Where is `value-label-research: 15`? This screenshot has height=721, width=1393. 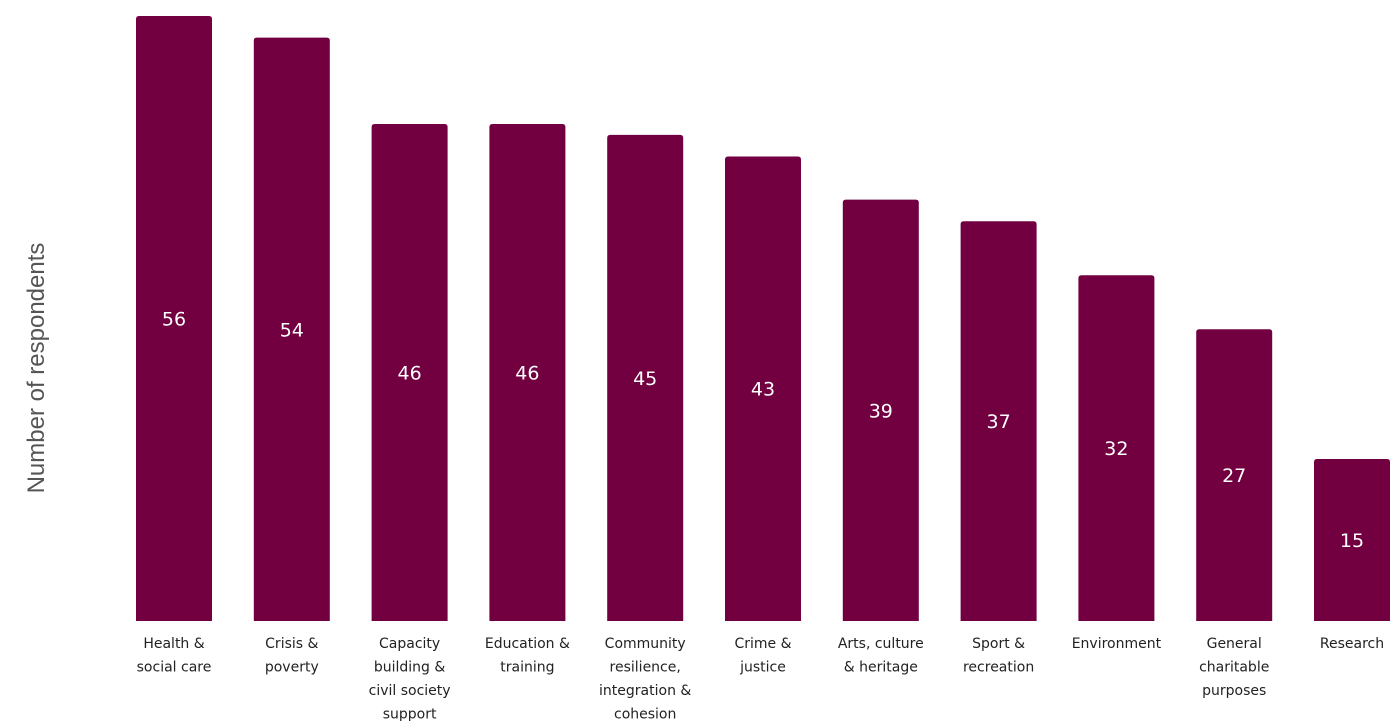
value-label-research: 15 is located at coordinates (1352, 541).